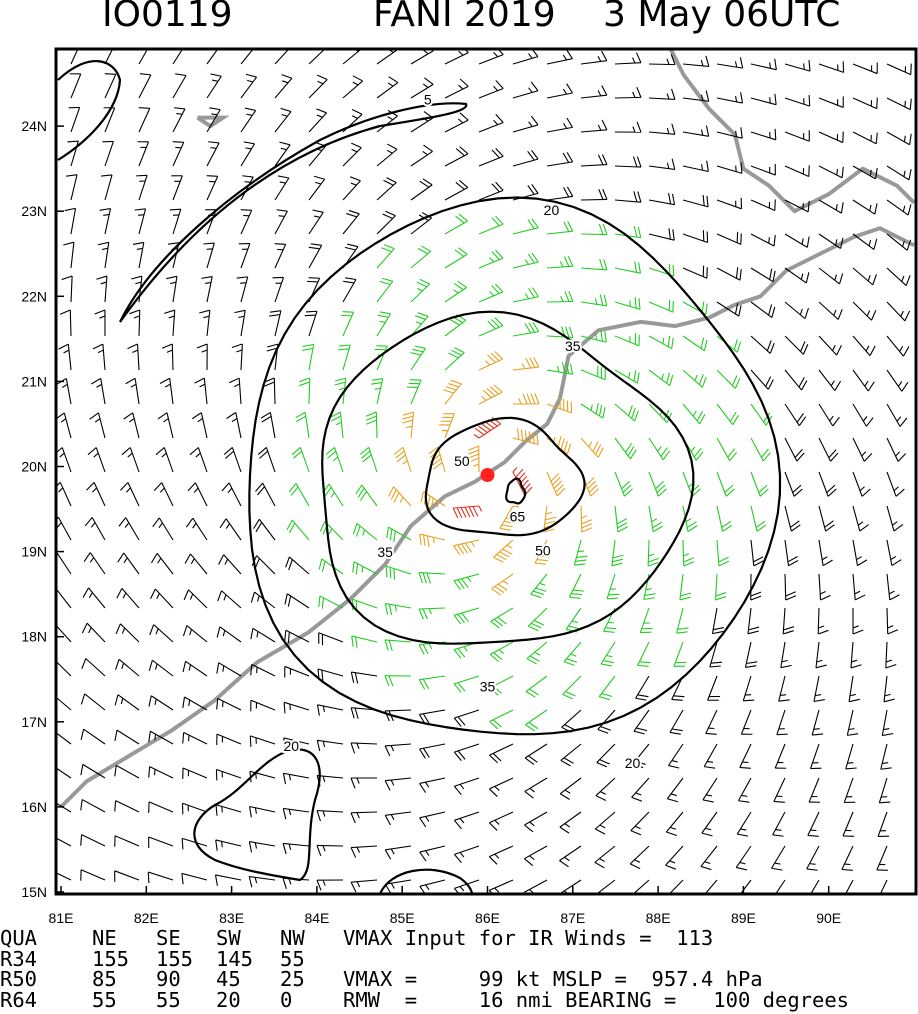  What do you see at coordinates (286, 1000) in the screenshot?
I see `r64-nw: 0` at bounding box center [286, 1000].